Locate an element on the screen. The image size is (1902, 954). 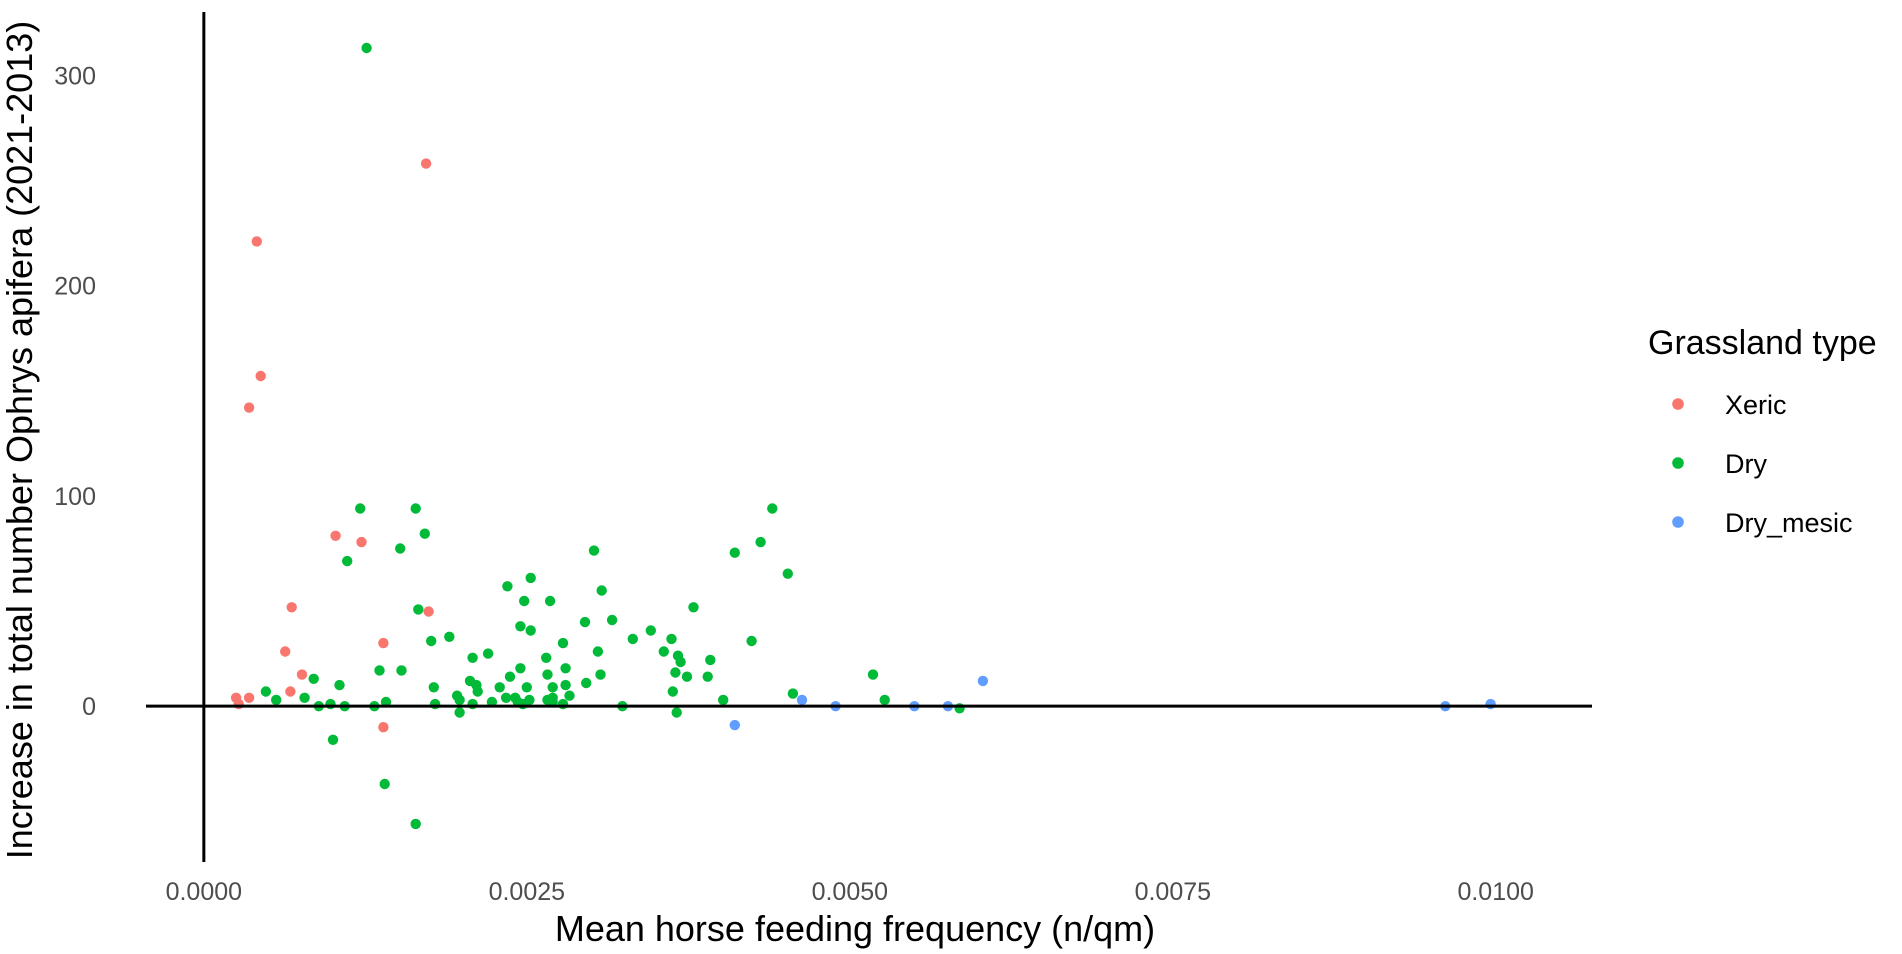
legend-label: Xeric is located at coordinates (1756, 405).